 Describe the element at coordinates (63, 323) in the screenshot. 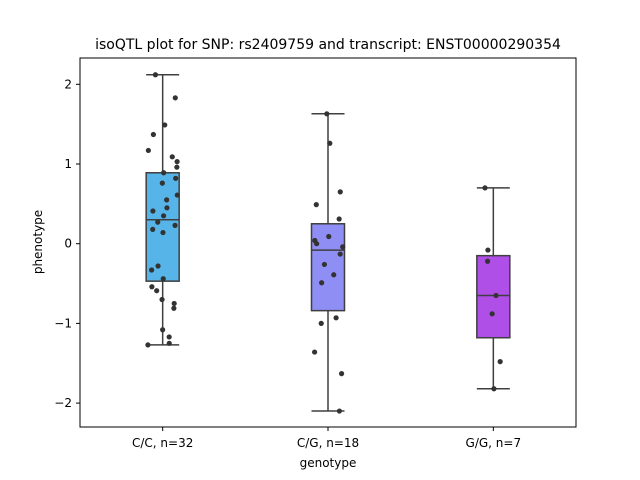

I see `y-tick-label: −1` at that location.